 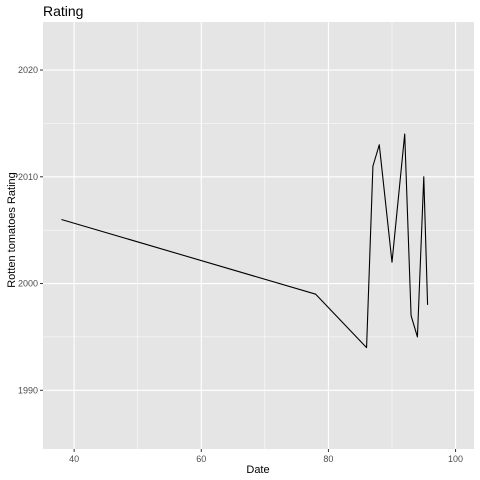 What do you see at coordinates (455, 459) in the screenshot?
I see `x-tick-label: 100` at bounding box center [455, 459].